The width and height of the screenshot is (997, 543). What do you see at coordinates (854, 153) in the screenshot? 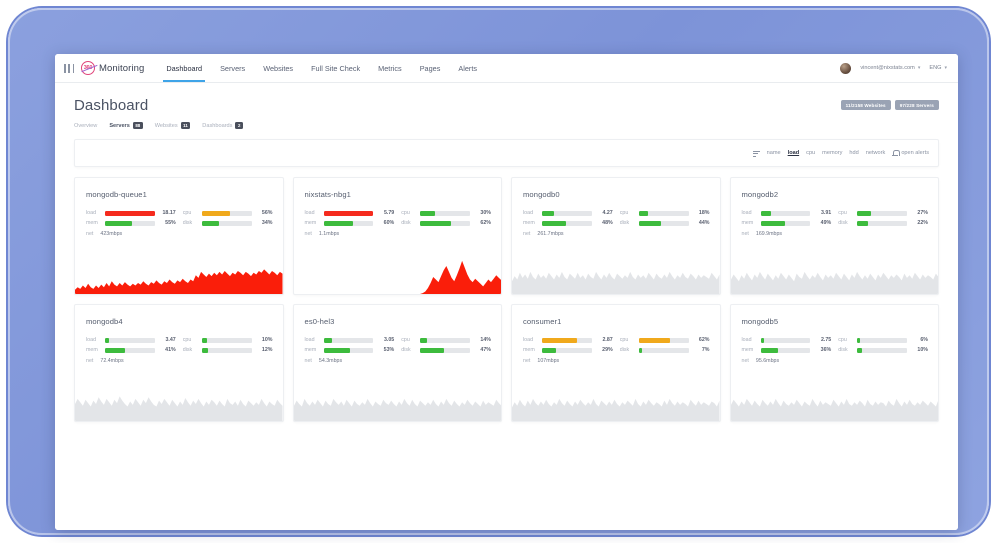
I see `sort-option-hdd: hdd` at bounding box center [854, 153].